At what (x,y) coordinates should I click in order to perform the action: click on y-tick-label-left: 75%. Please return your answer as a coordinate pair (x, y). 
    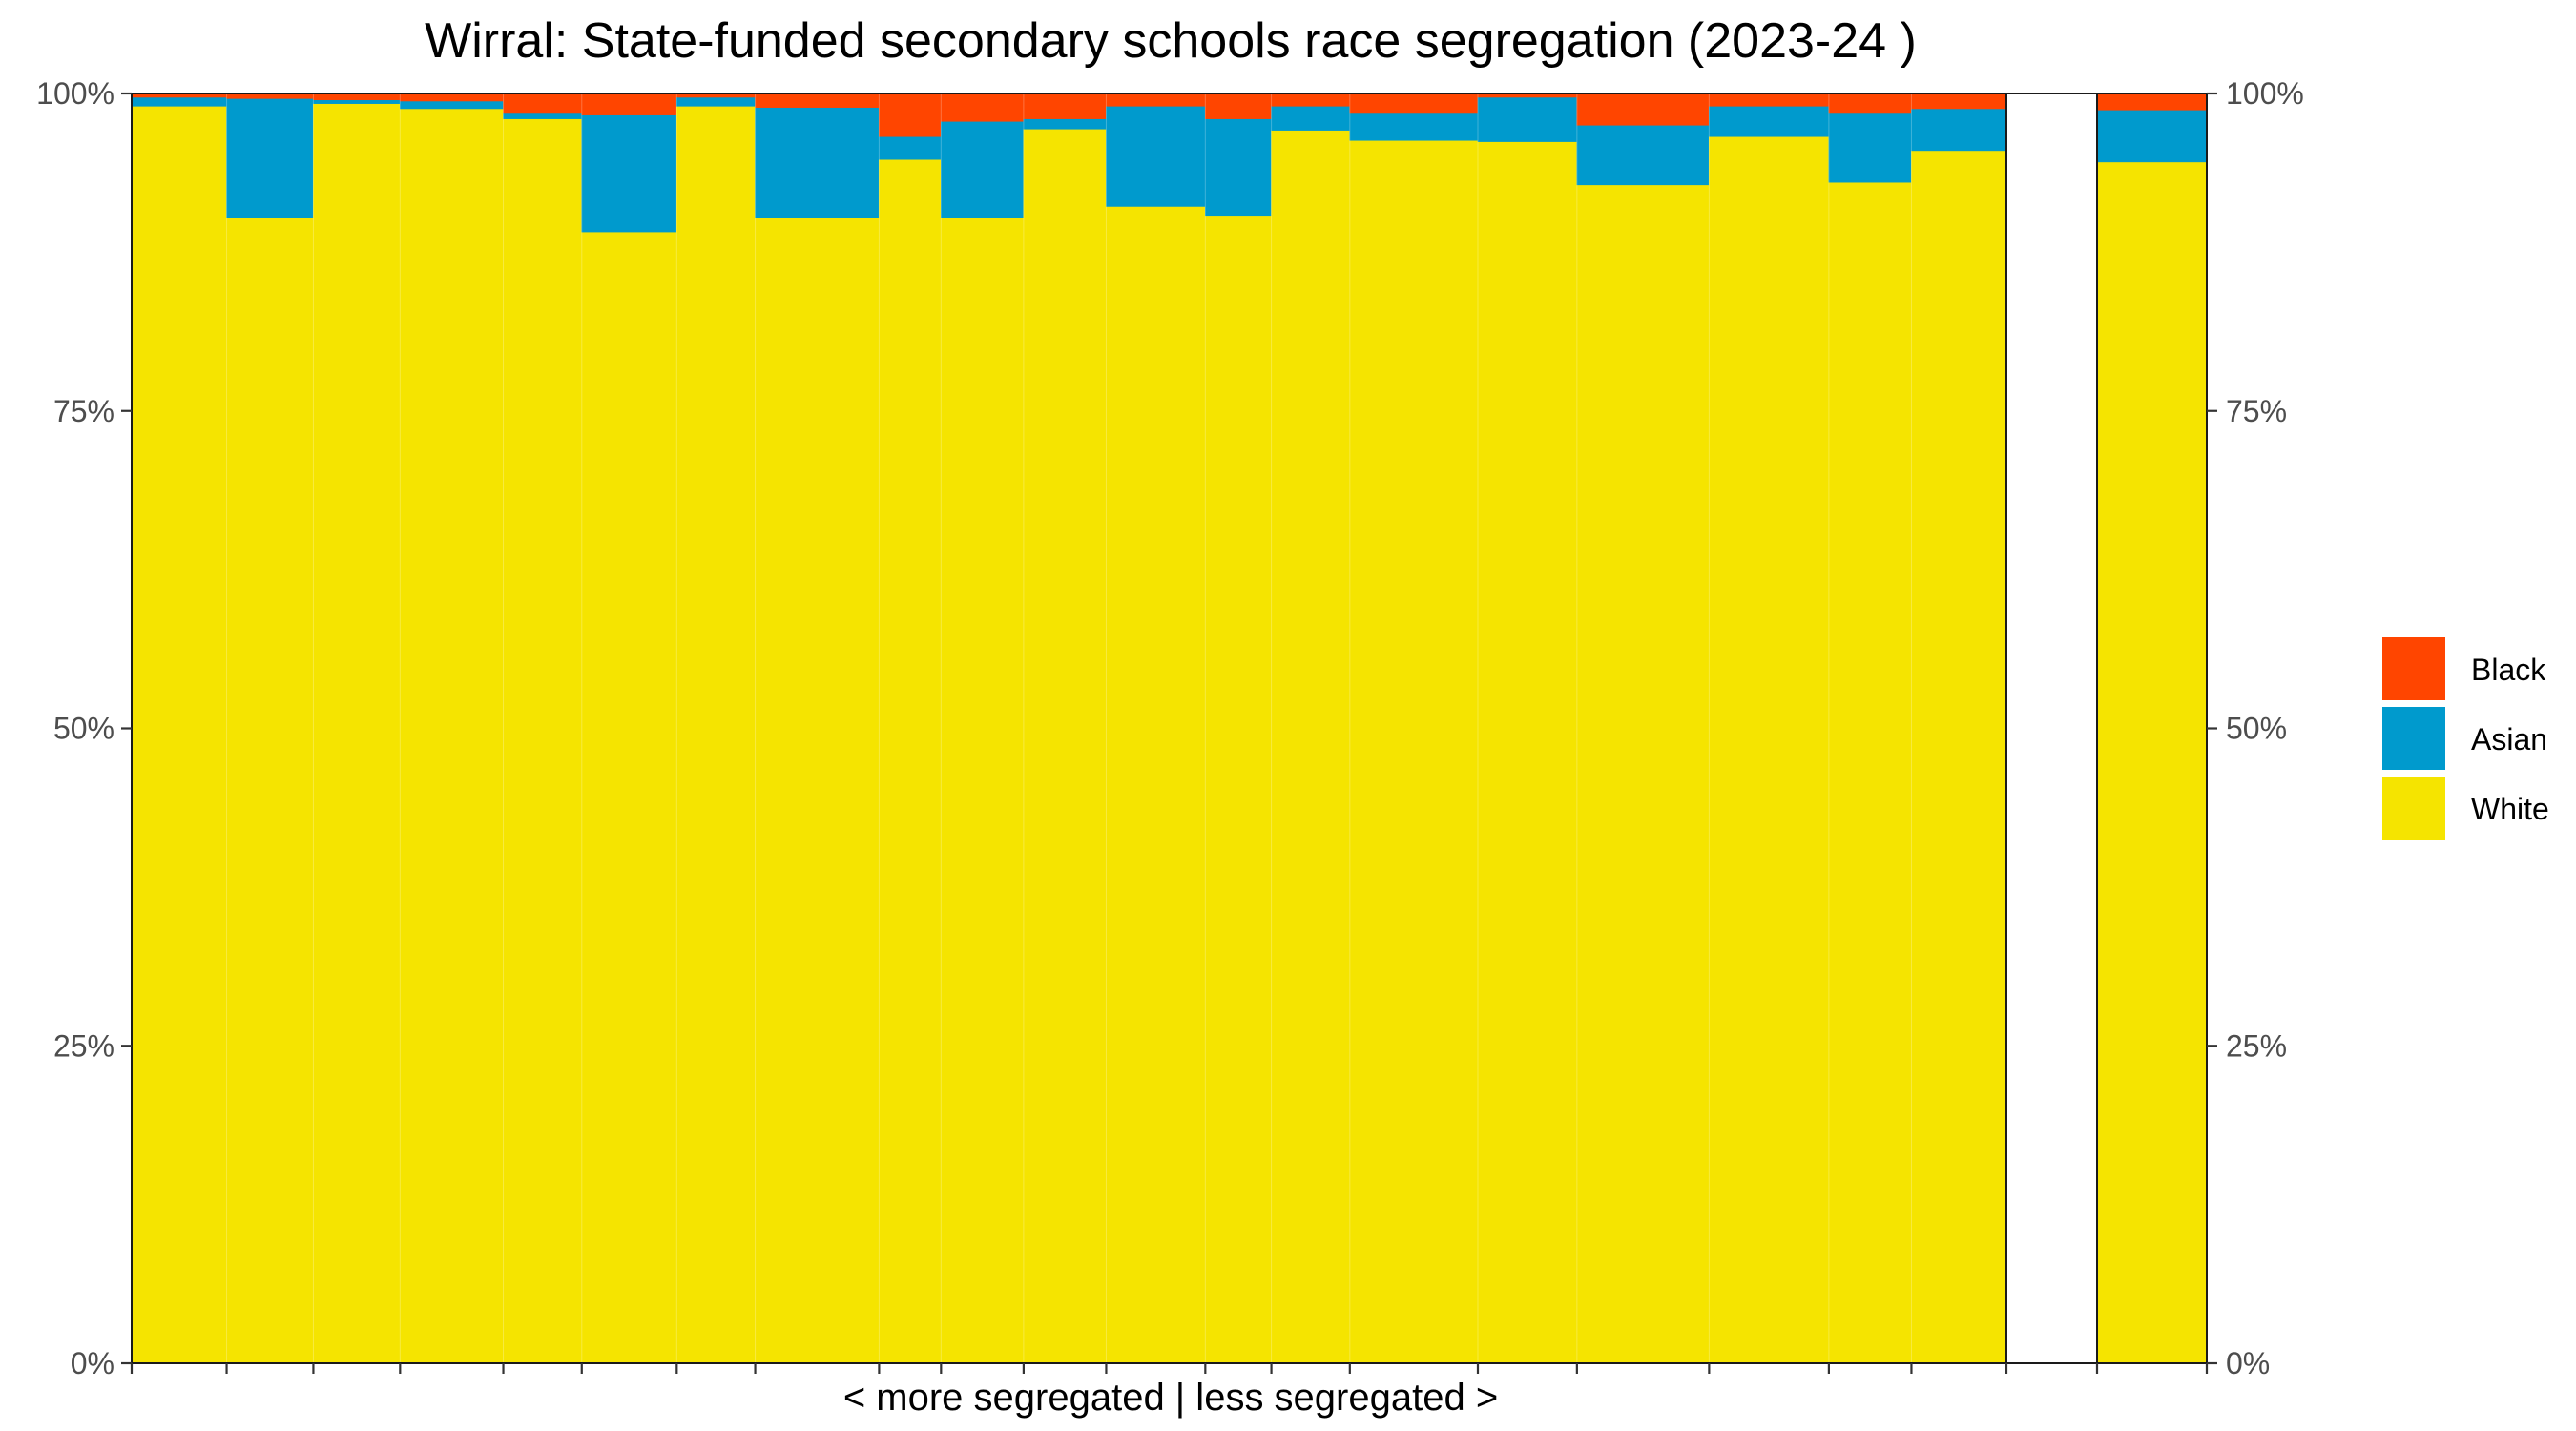
    Looking at the image, I should click on (83, 411).